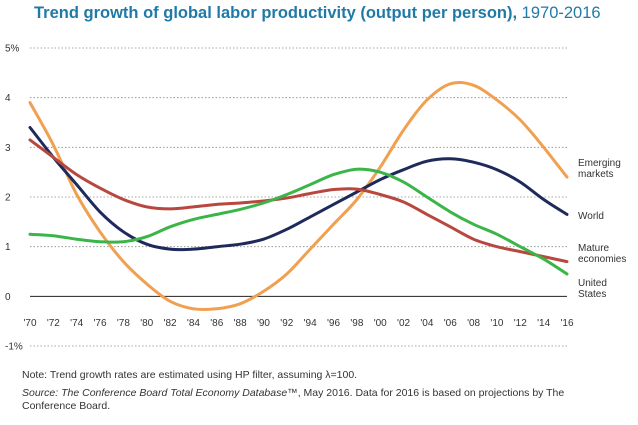  What do you see at coordinates (240, 323) in the screenshot?
I see `x-tick-label: '88` at bounding box center [240, 323].